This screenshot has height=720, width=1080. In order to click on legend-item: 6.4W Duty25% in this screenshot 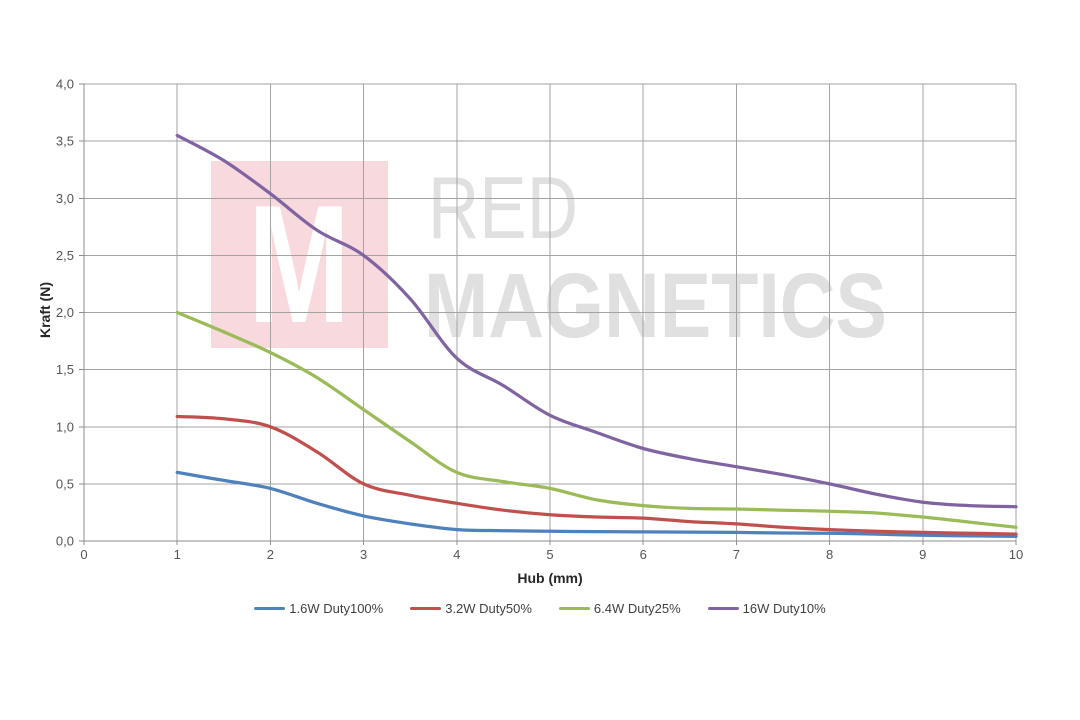, I will do `click(619, 608)`.